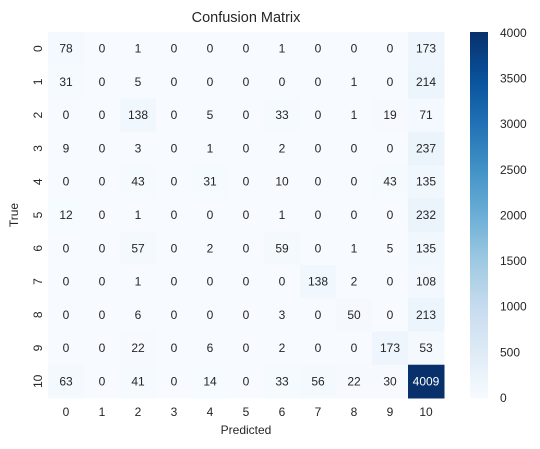 The height and width of the screenshot is (449, 540). I want to click on x-tick-label: 0, so click(66, 412).